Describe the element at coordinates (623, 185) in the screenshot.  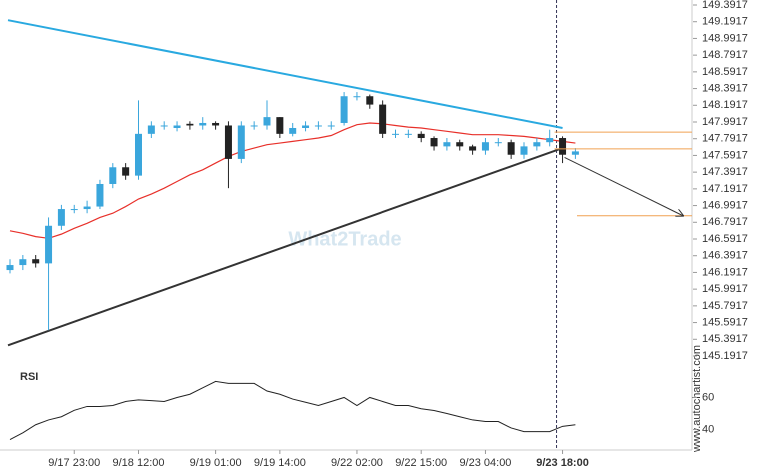
I see `forecast-arrow` at that location.